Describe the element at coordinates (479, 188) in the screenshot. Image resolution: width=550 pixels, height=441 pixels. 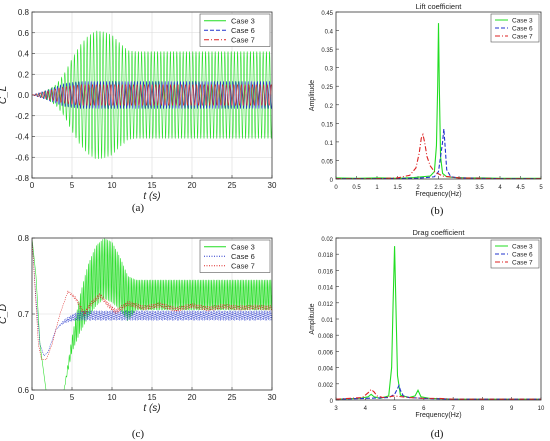
I see `x-tick-label: 3.5` at that location.